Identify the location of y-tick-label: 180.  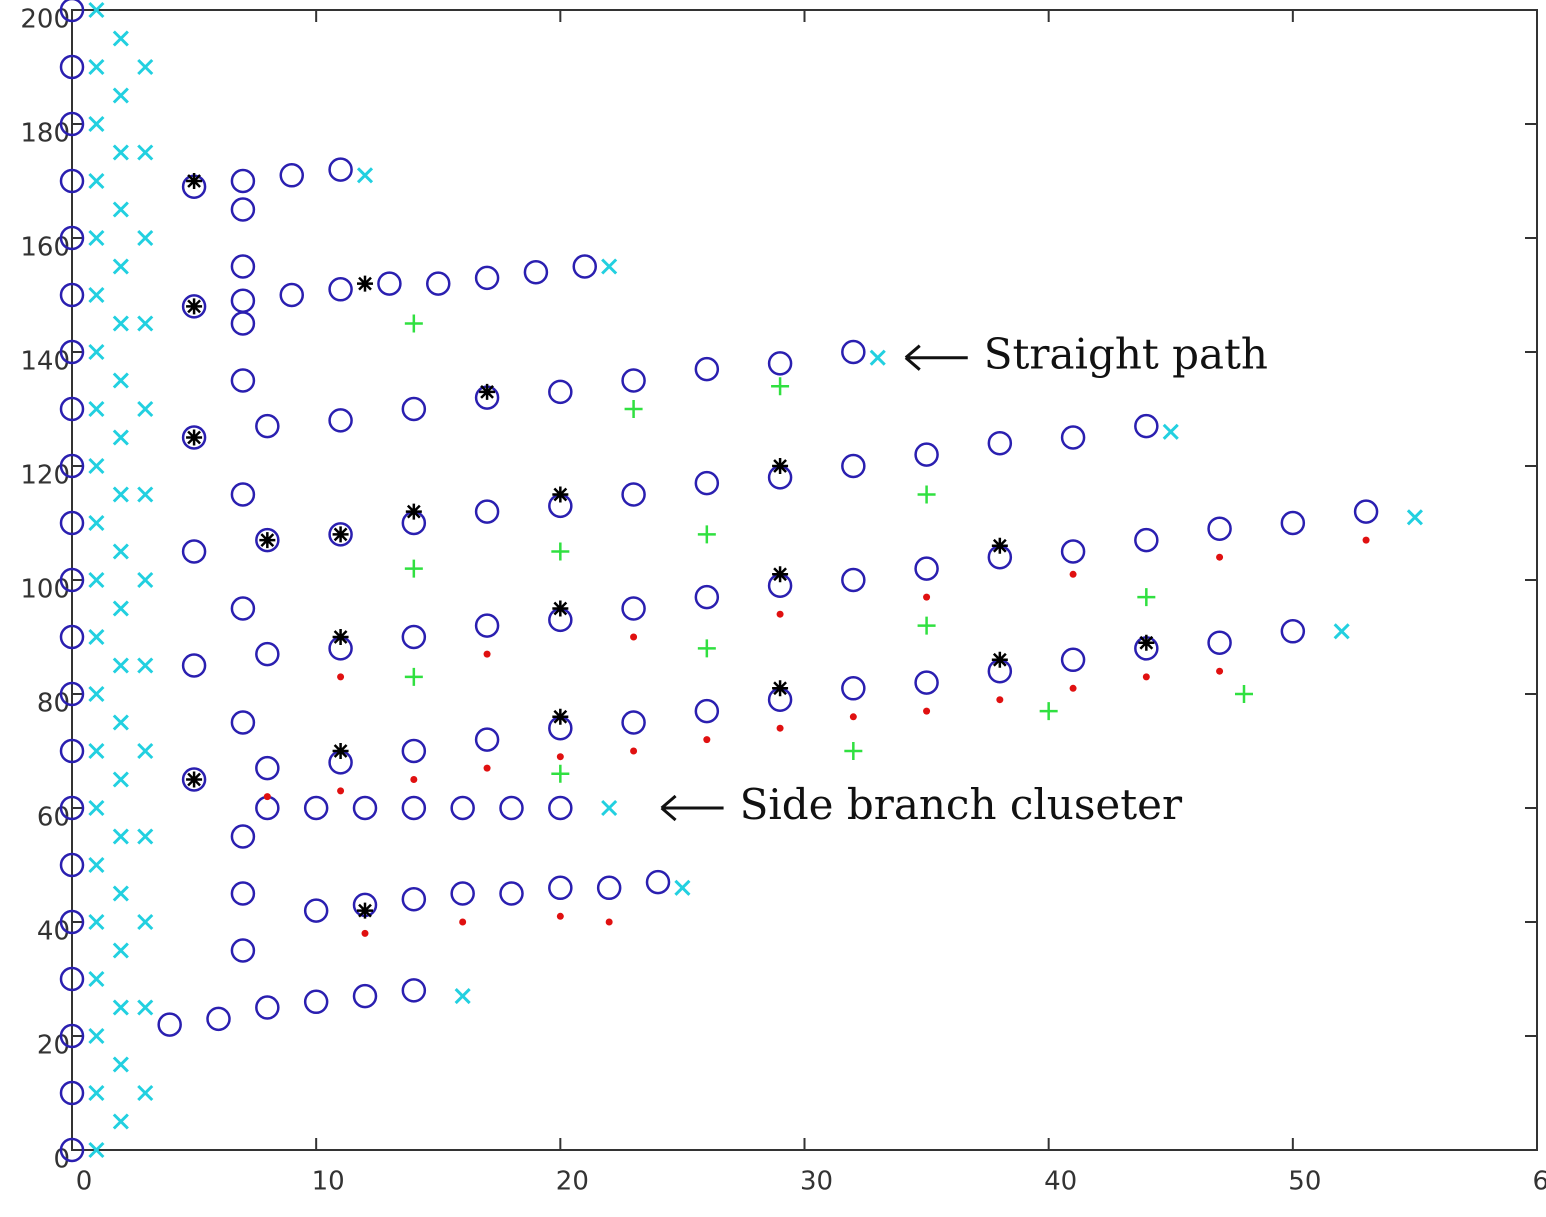
(45, 134).